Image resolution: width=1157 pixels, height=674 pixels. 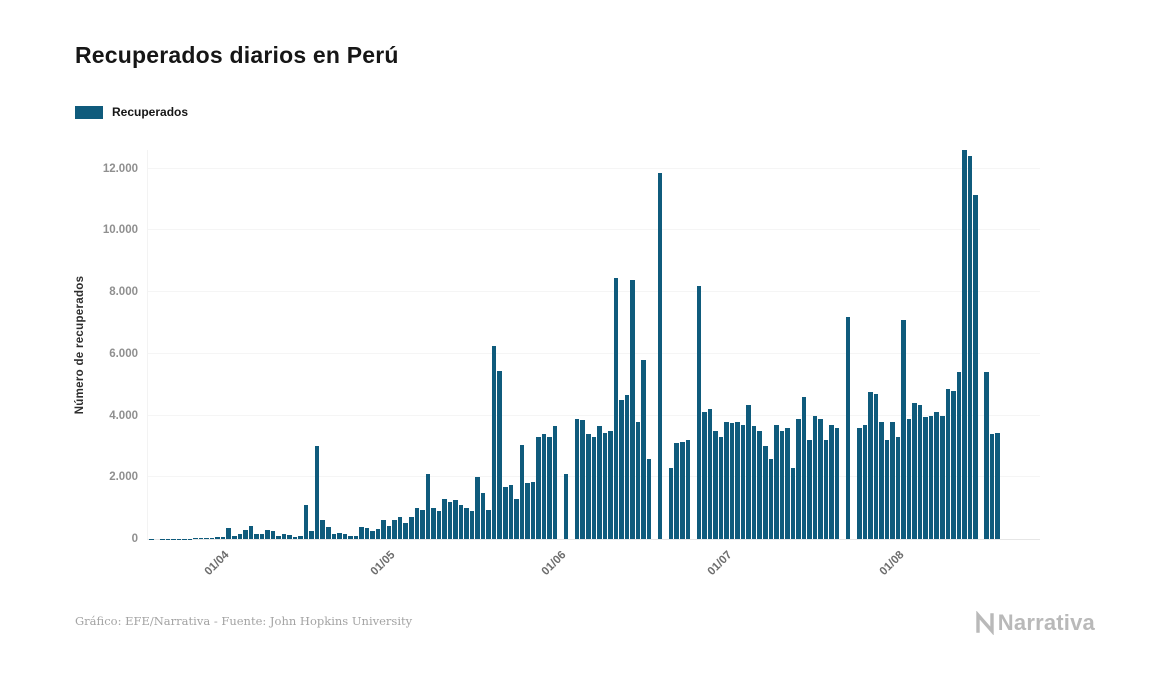 What do you see at coordinates (720, 563) in the screenshot?
I see `x-tick-label: 01/07` at bounding box center [720, 563].